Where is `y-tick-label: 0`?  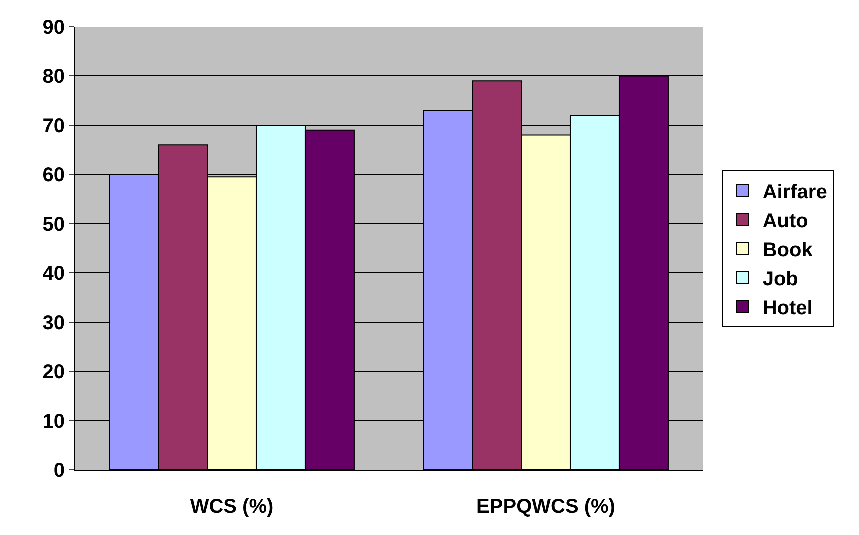
y-tick-label: 0 is located at coordinates (59, 471).